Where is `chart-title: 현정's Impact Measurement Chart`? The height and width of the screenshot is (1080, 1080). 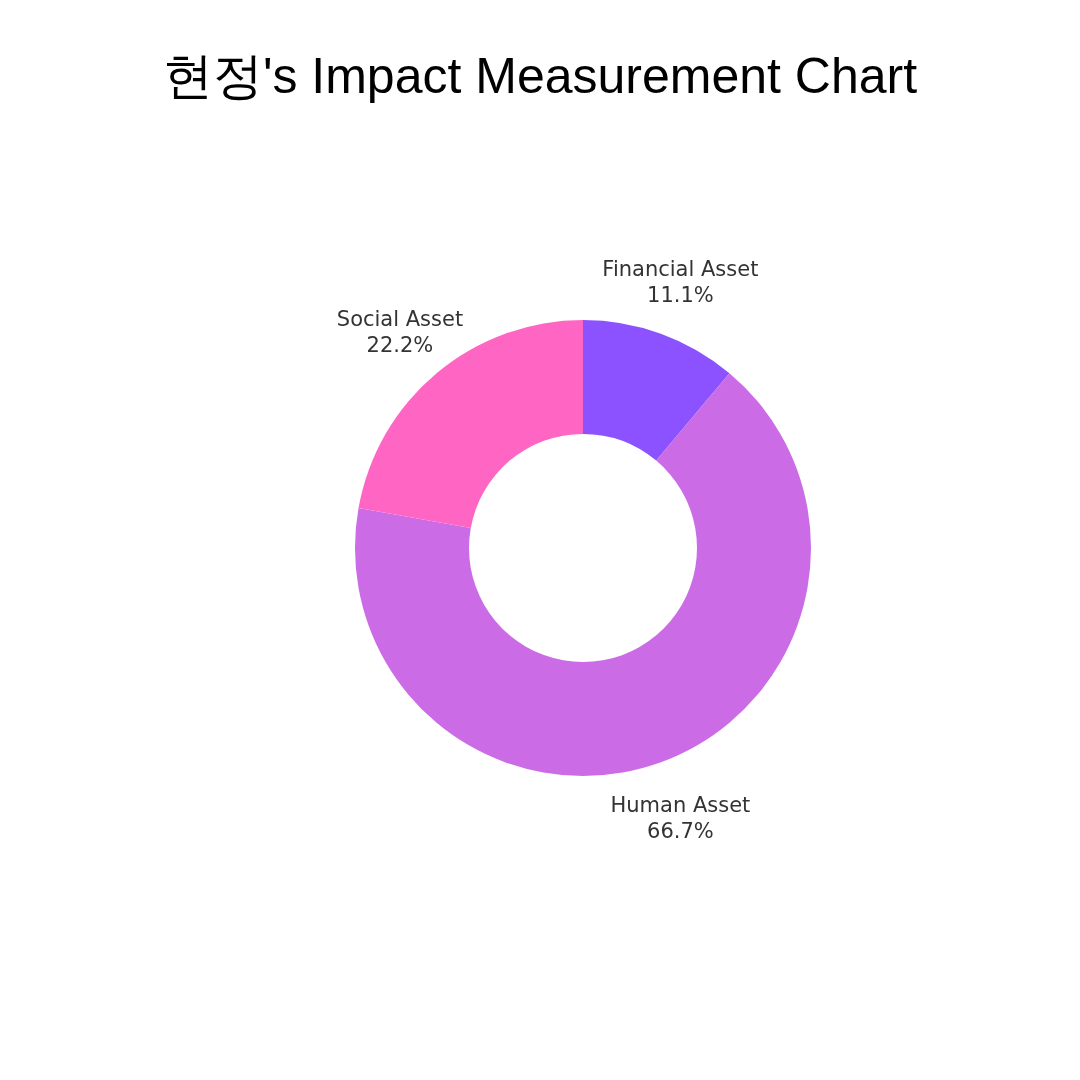 chart-title: 현정's Impact Measurement Chart is located at coordinates (540, 76).